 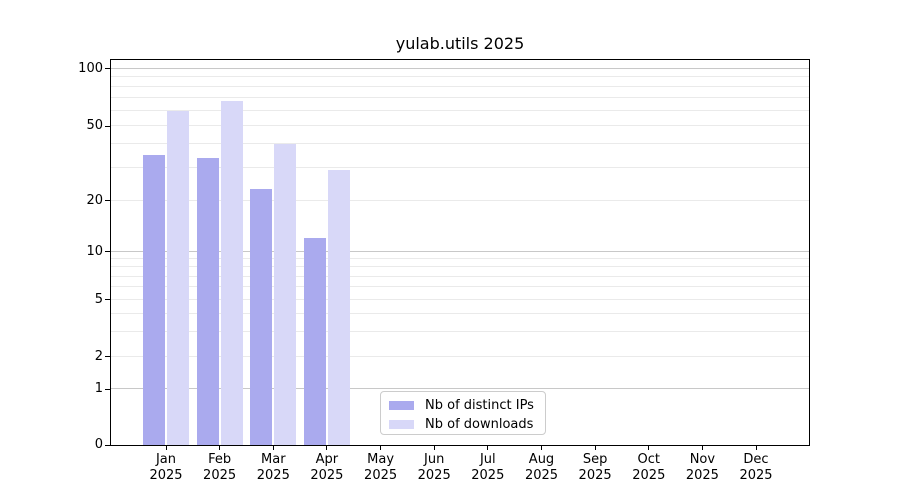 I want to click on y-axis-tick-label: 5, so click(x=98, y=299).